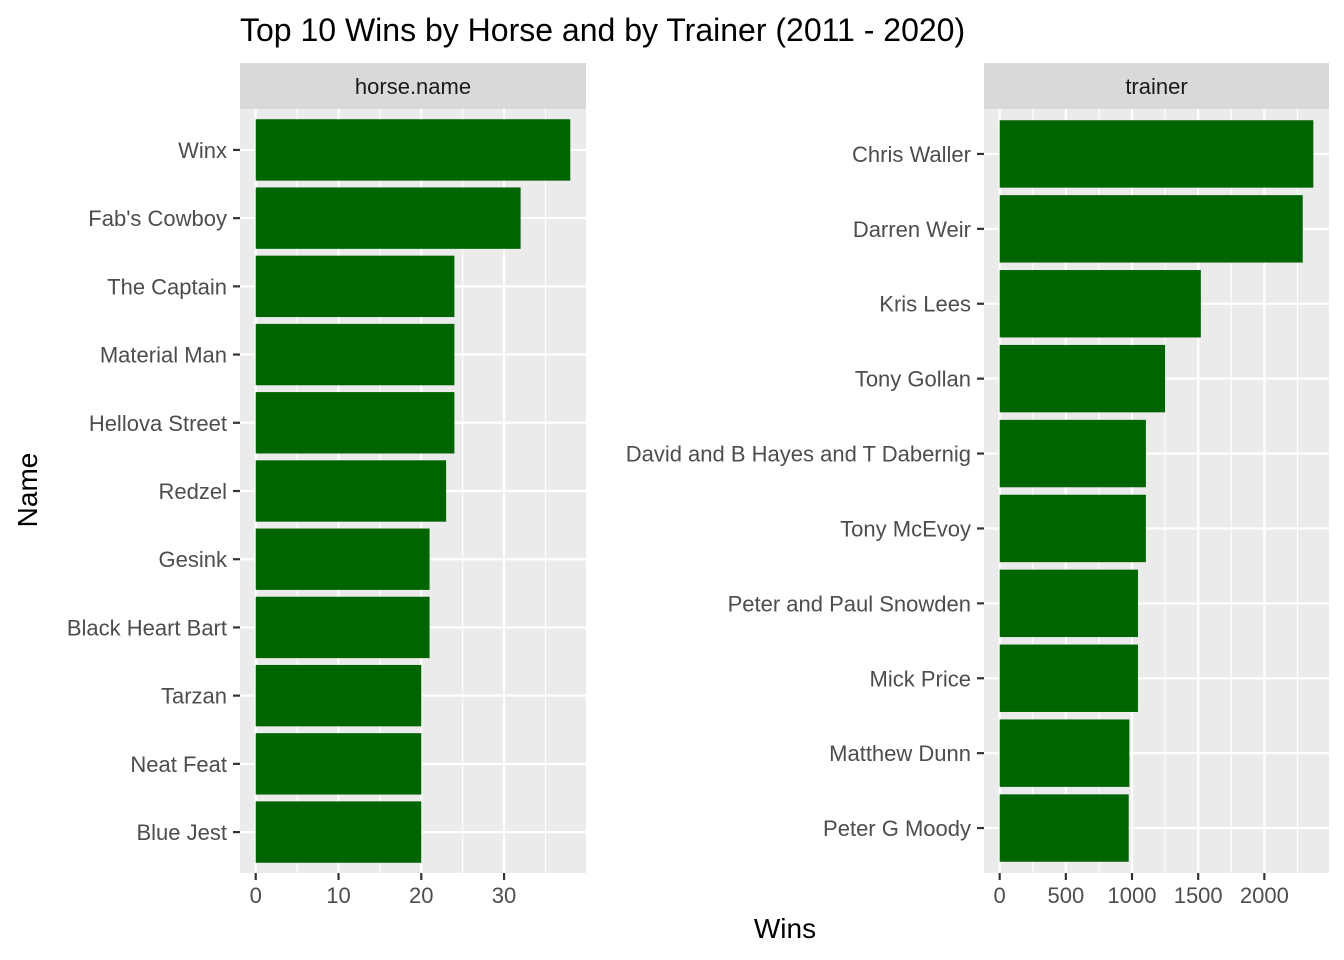  Describe the element at coordinates (905, 528) in the screenshot. I see `y-tick-label: Tony McEvoy` at that location.